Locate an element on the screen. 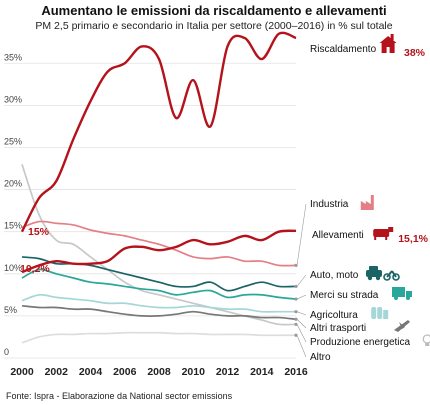  y-tick-label: 30% is located at coordinates (13, 99).